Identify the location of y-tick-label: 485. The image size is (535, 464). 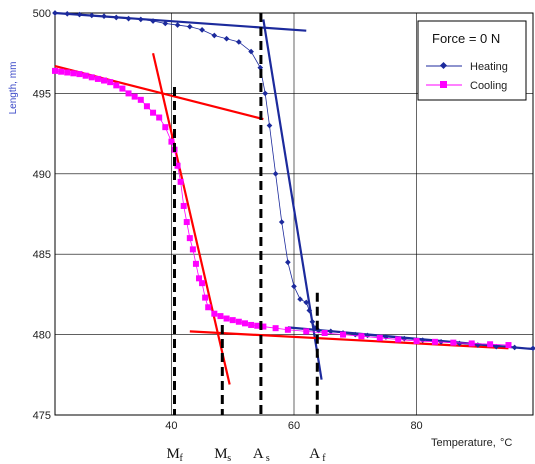
(42, 255).